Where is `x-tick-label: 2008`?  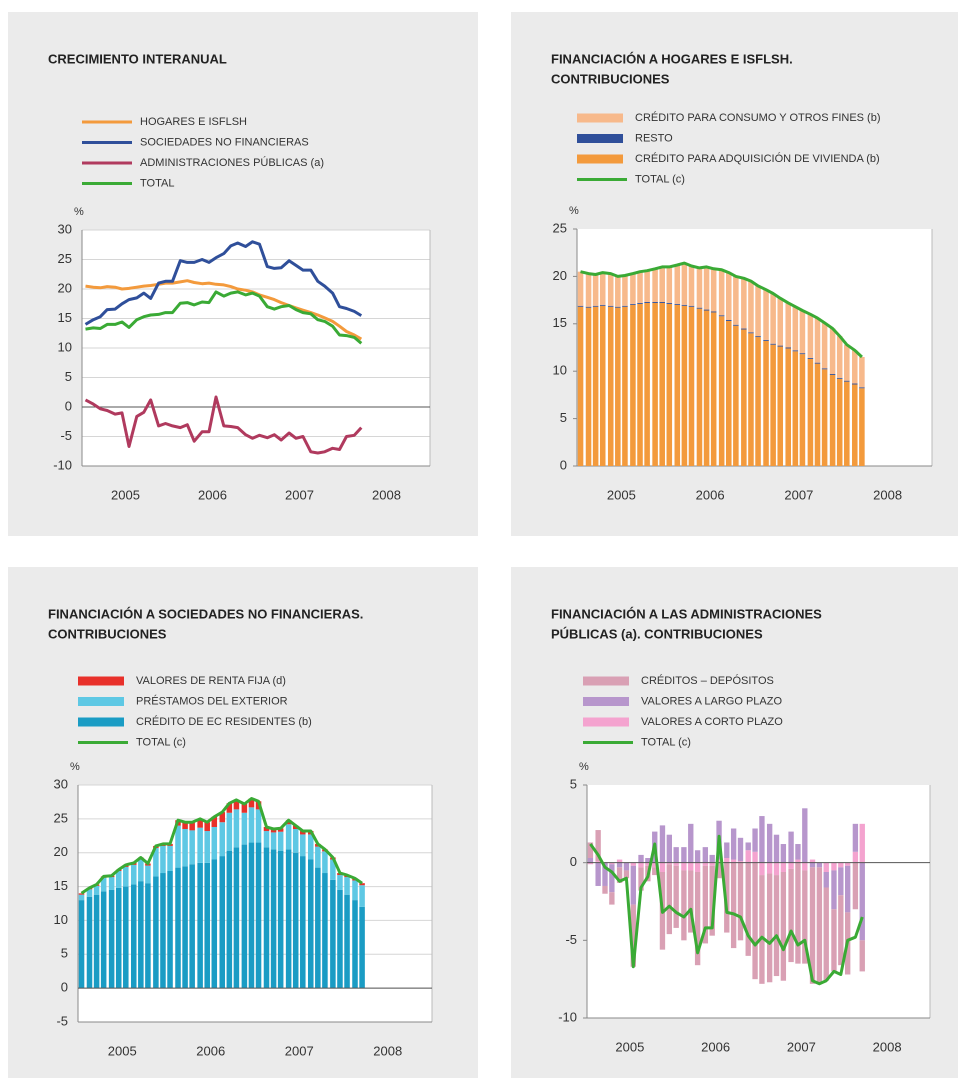
x-tick-label: 2008 is located at coordinates (887, 1046).